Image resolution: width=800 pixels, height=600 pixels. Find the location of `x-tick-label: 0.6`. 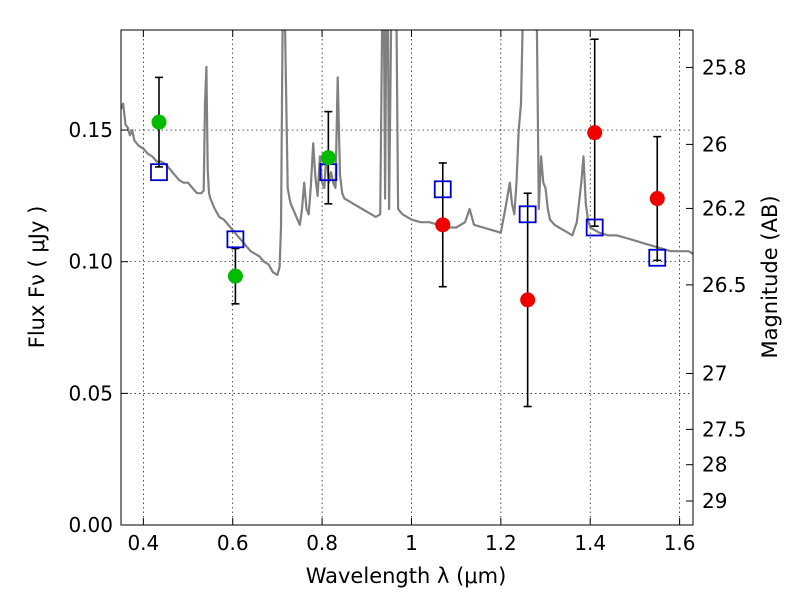

x-tick-label: 0.6 is located at coordinates (233, 543).